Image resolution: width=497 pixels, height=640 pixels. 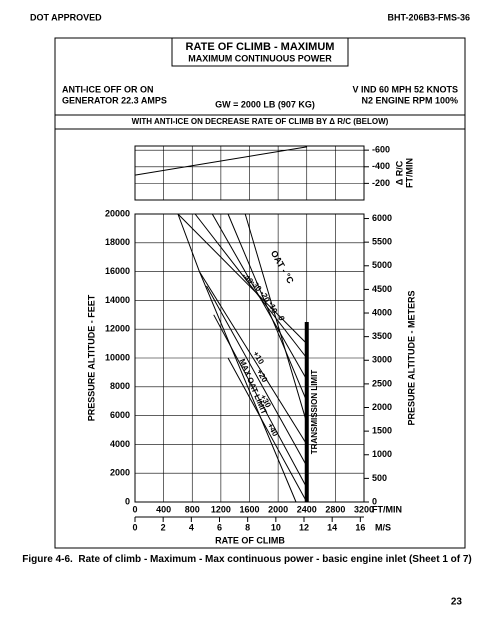 I want to click on subtitle: MAXIMUM CONTINUOUS POWER, so click(x=260, y=58).